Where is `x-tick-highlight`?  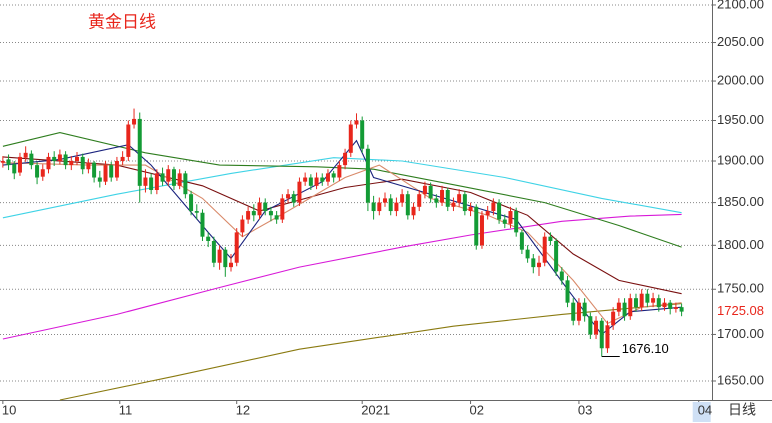
x-tick-highlight is located at coordinates (701, 412).